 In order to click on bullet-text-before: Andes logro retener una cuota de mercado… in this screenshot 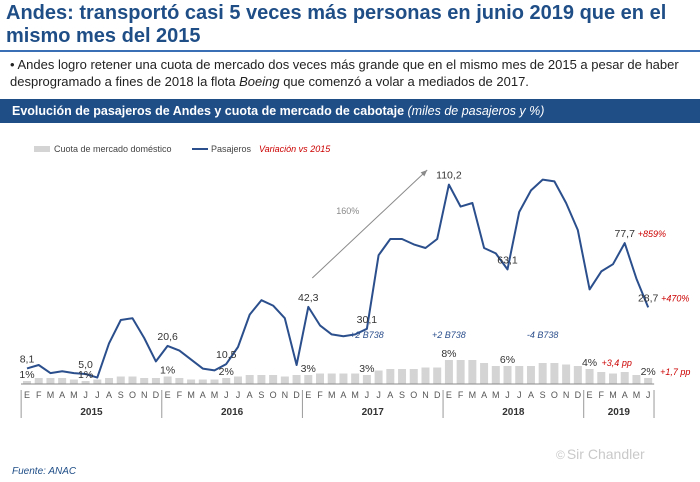, I will do `click(344, 73)`.